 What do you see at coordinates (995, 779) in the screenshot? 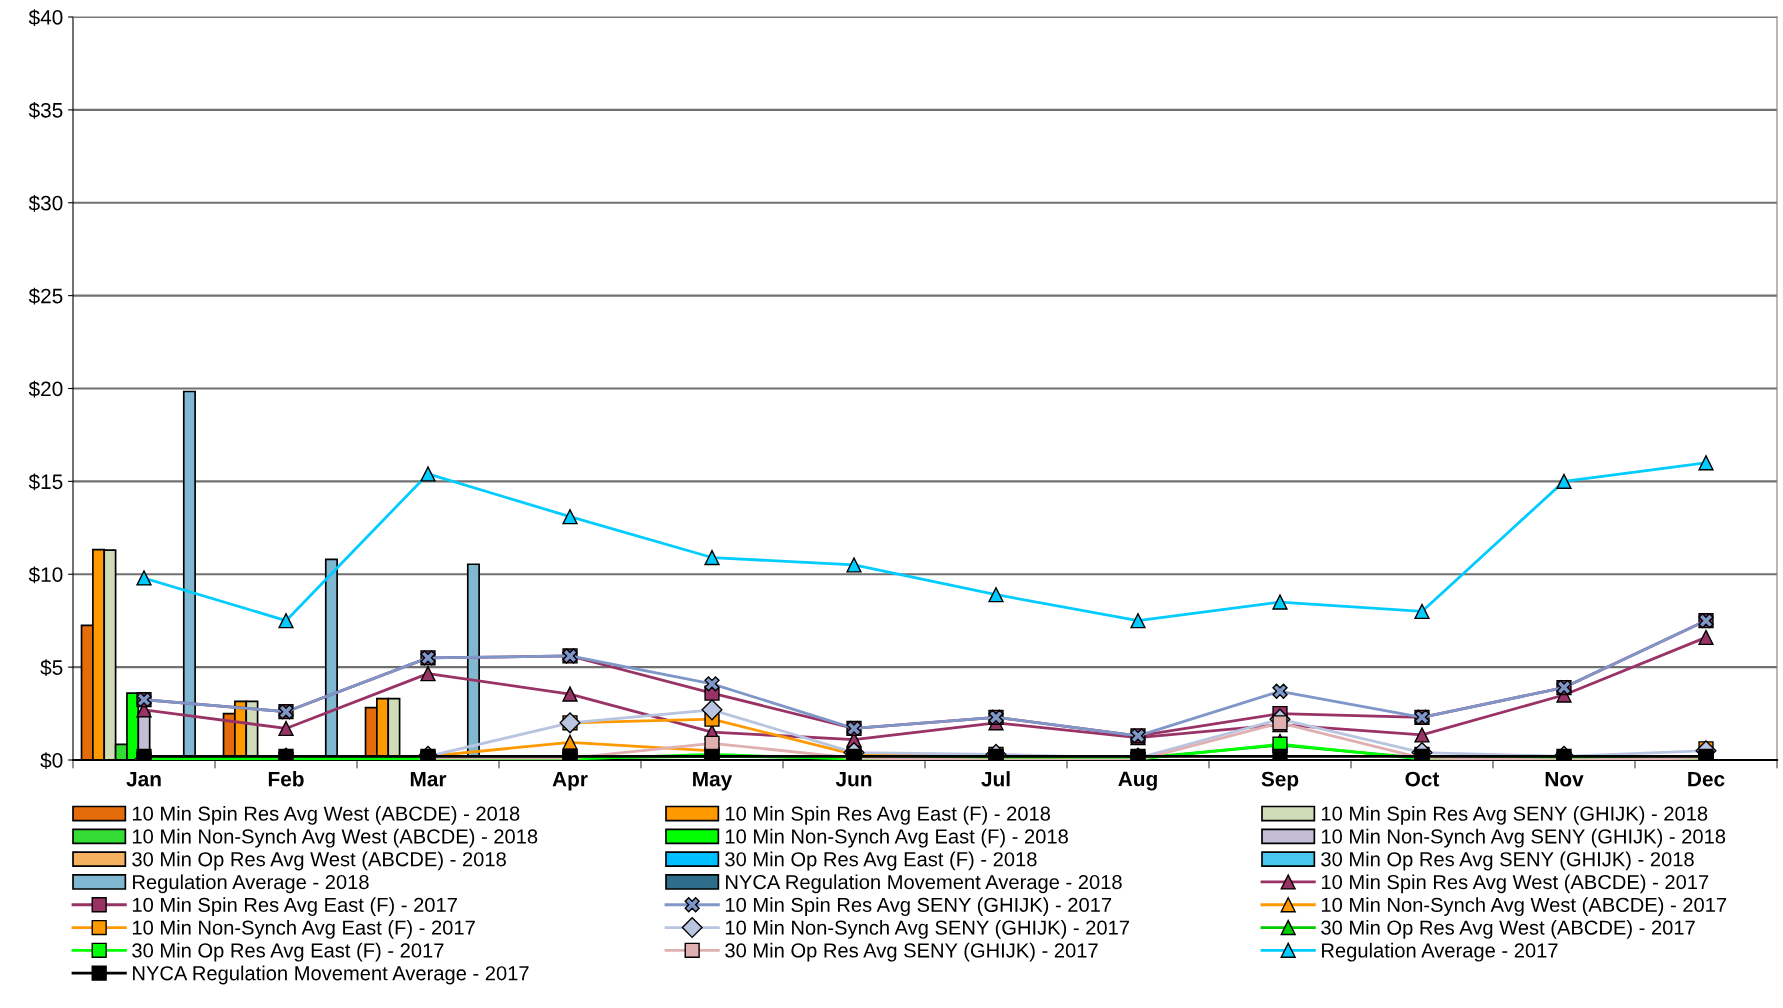
I see `x-tick-label: Jul` at bounding box center [995, 779].